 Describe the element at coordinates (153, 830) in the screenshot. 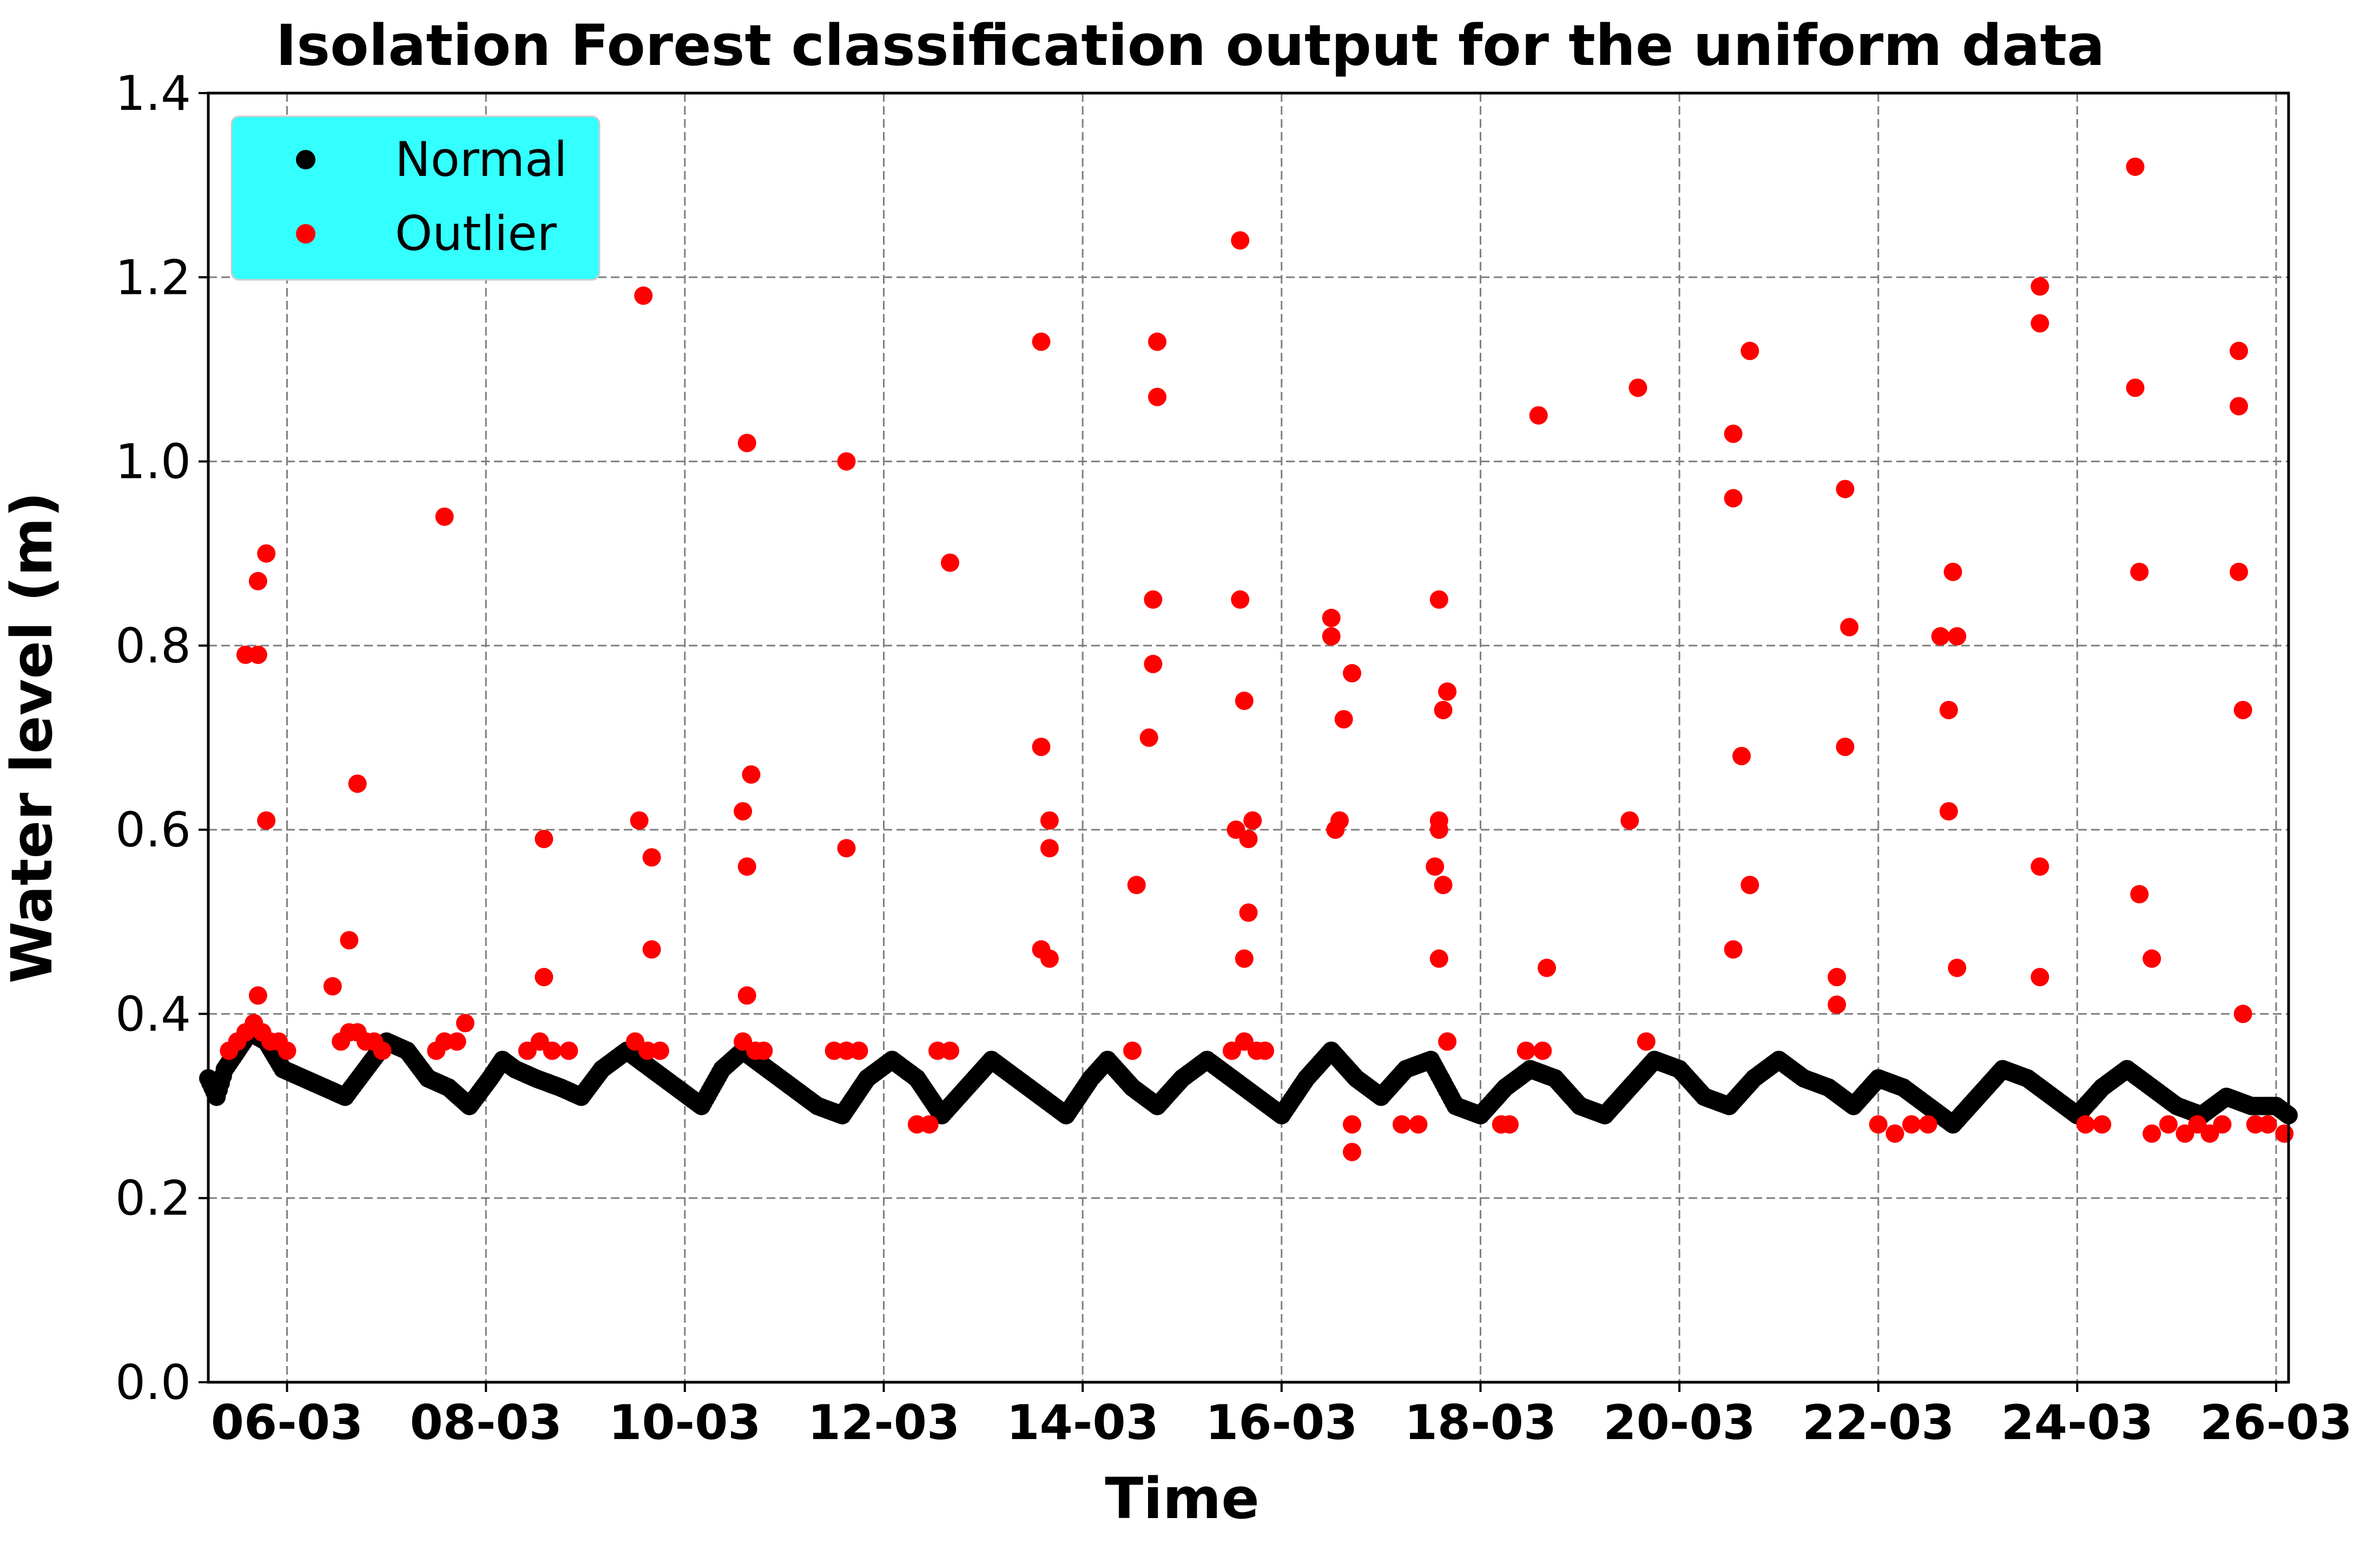

I see `y-tick-label: 0.6` at that location.